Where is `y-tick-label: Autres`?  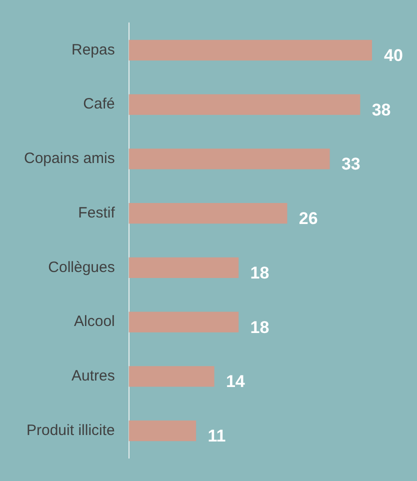
y-tick-label: Autres is located at coordinates (93, 376).